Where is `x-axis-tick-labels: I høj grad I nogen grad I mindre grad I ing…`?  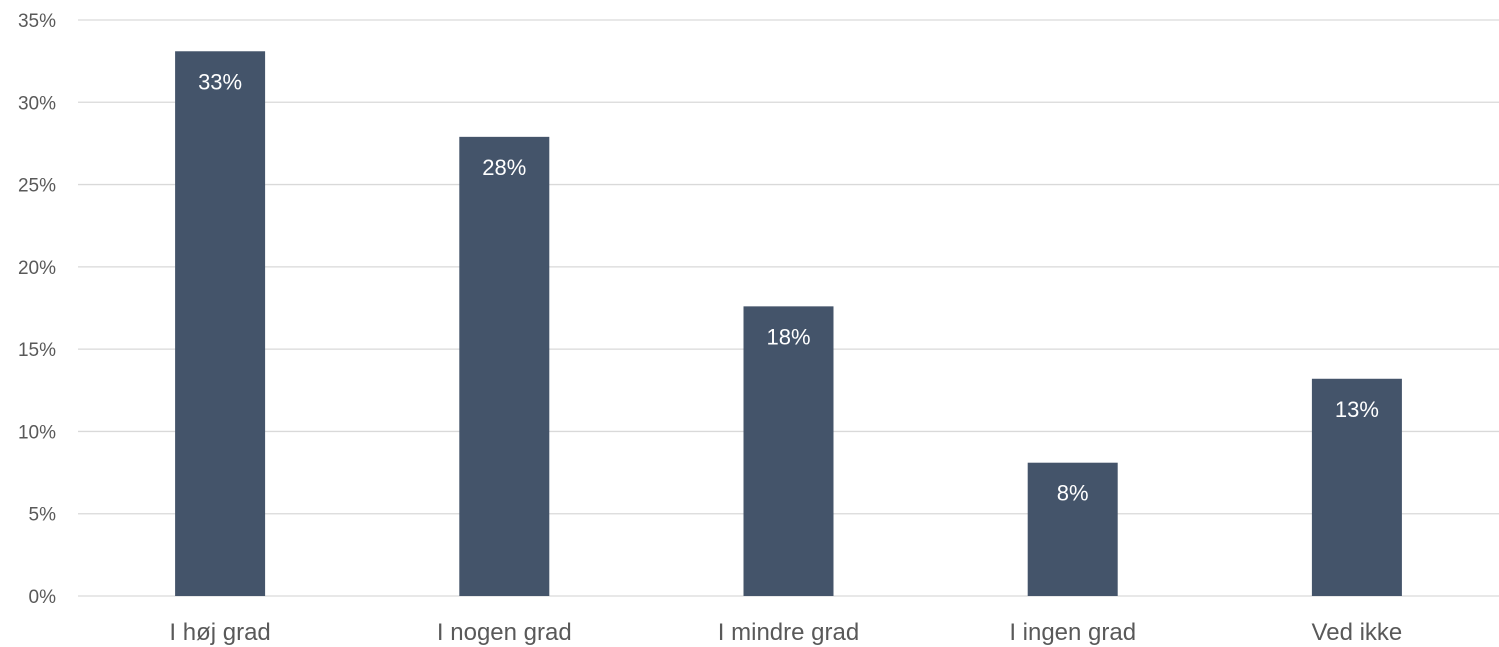
x-axis-tick-labels: I høj grad I nogen grad I mindre grad I ing… is located at coordinates (785, 632).